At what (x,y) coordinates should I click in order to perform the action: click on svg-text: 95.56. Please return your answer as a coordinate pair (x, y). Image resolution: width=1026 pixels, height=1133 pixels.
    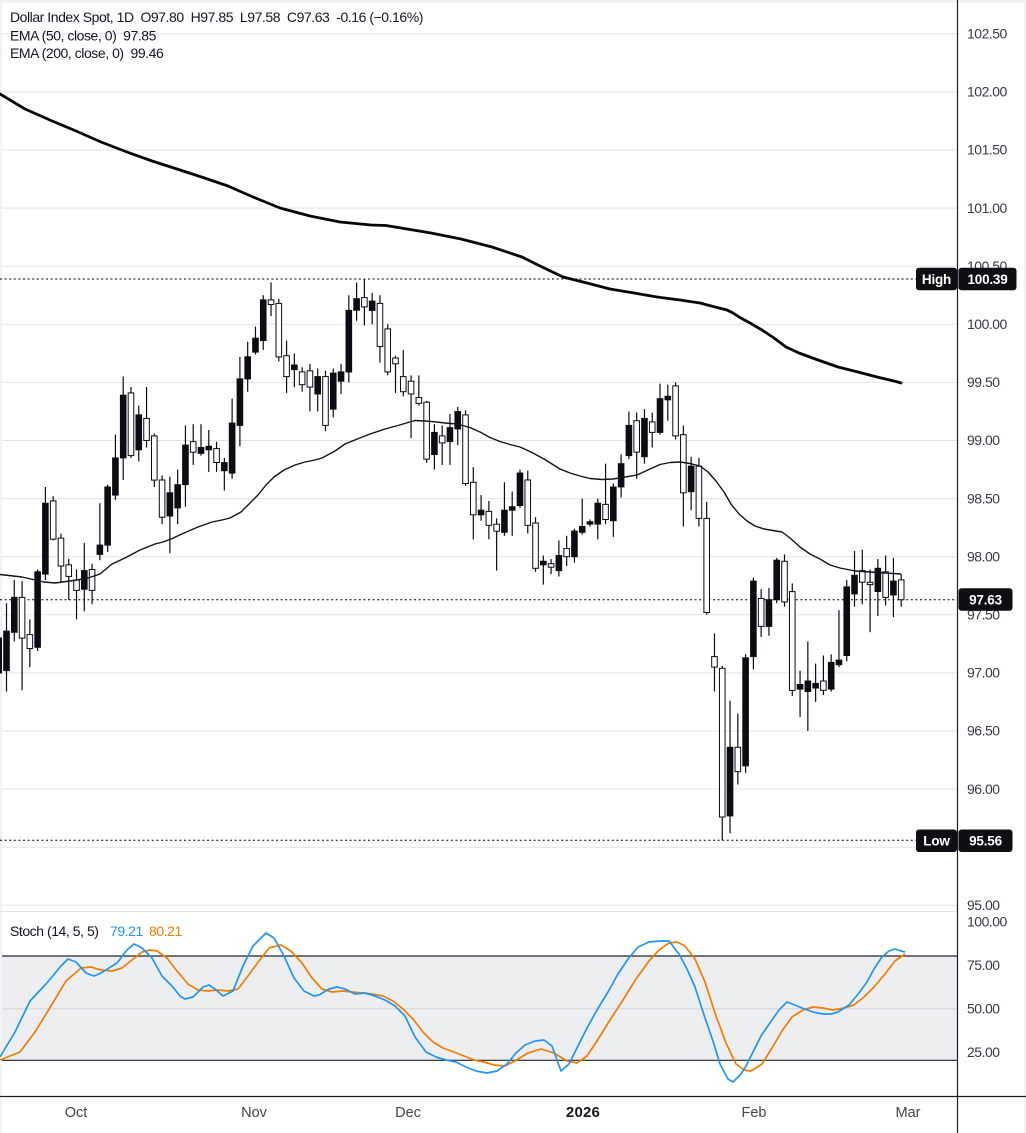
    Looking at the image, I should click on (985, 841).